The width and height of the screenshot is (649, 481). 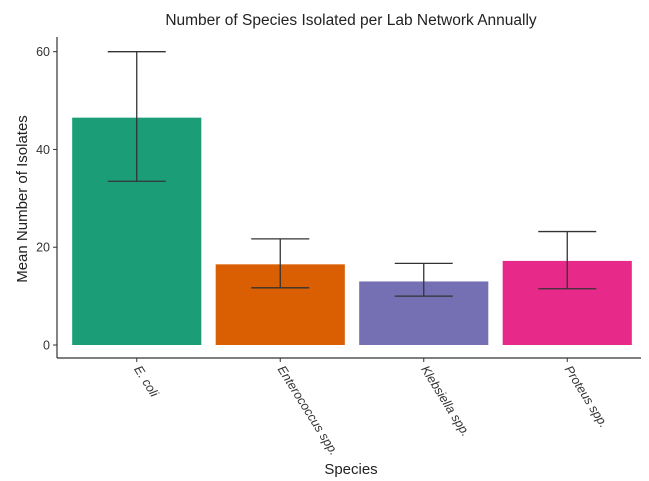 What do you see at coordinates (308, 410) in the screenshot?
I see `x-tick-label: Enterococcus spp.` at bounding box center [308, 410].